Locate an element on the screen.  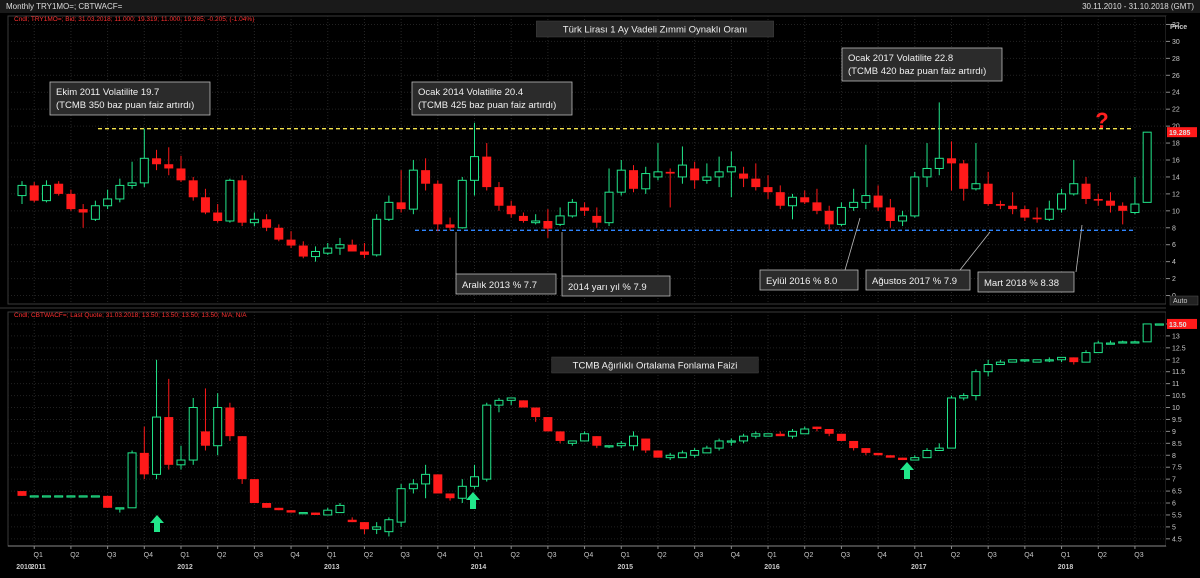
y-tick-label: 32 is located at coordinates (1176, 25).